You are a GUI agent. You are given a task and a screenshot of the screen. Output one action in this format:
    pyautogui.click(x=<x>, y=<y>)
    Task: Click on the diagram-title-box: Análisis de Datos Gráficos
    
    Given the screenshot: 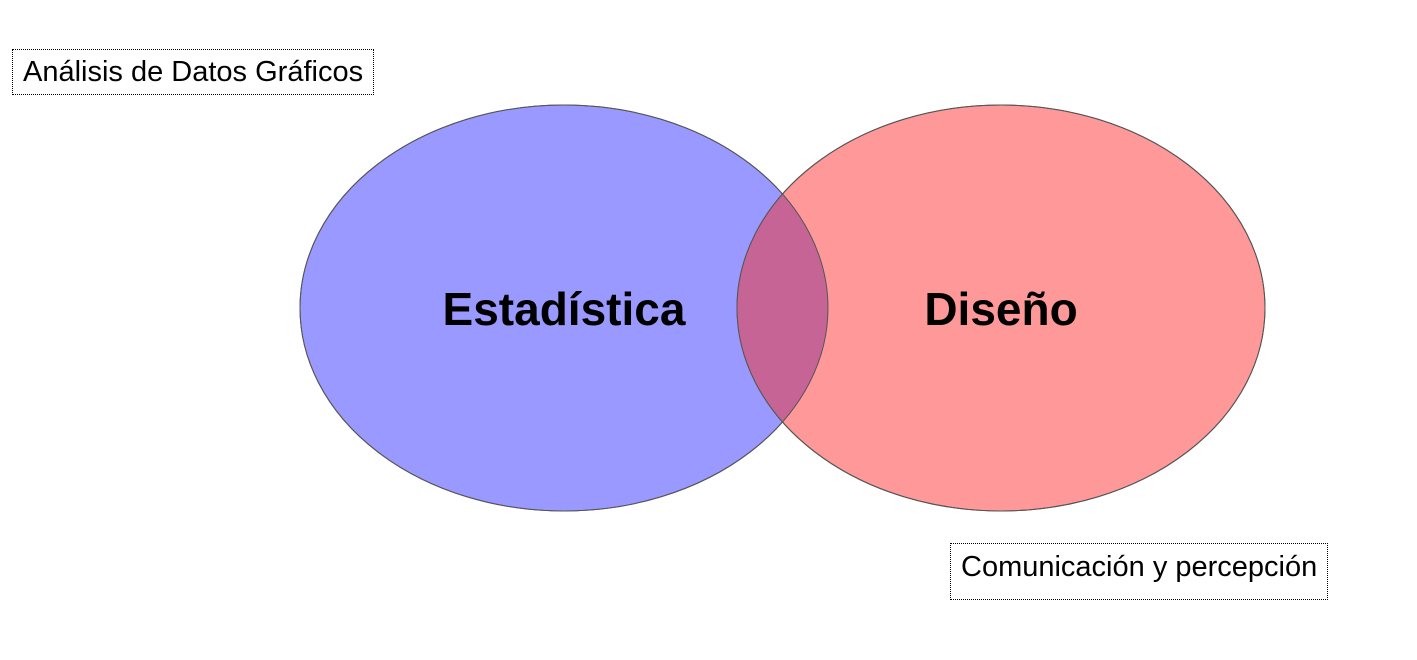 What is the action you would take?
    pyautogui.click(x=193, y=72)
    